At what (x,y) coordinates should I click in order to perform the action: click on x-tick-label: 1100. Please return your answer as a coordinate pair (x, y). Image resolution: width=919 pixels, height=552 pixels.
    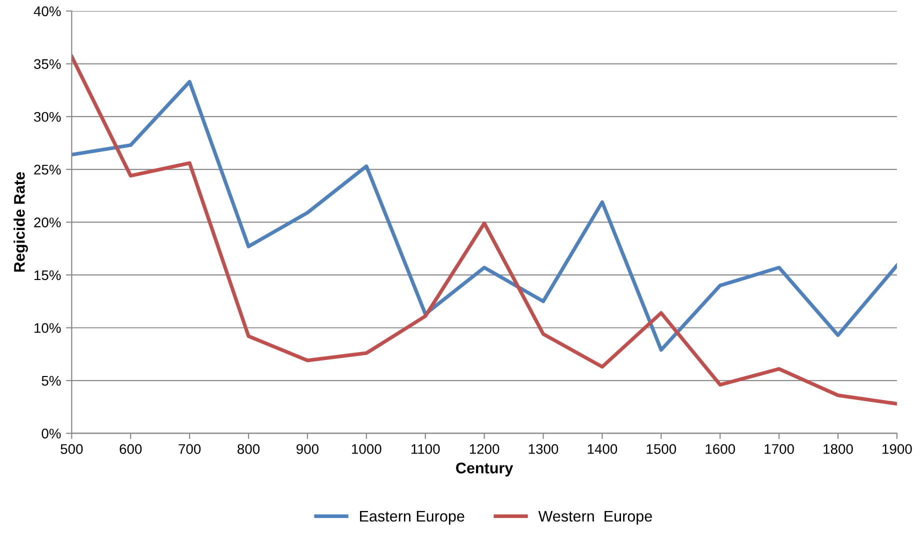
    Looking at the image, I should click on (425, 449).